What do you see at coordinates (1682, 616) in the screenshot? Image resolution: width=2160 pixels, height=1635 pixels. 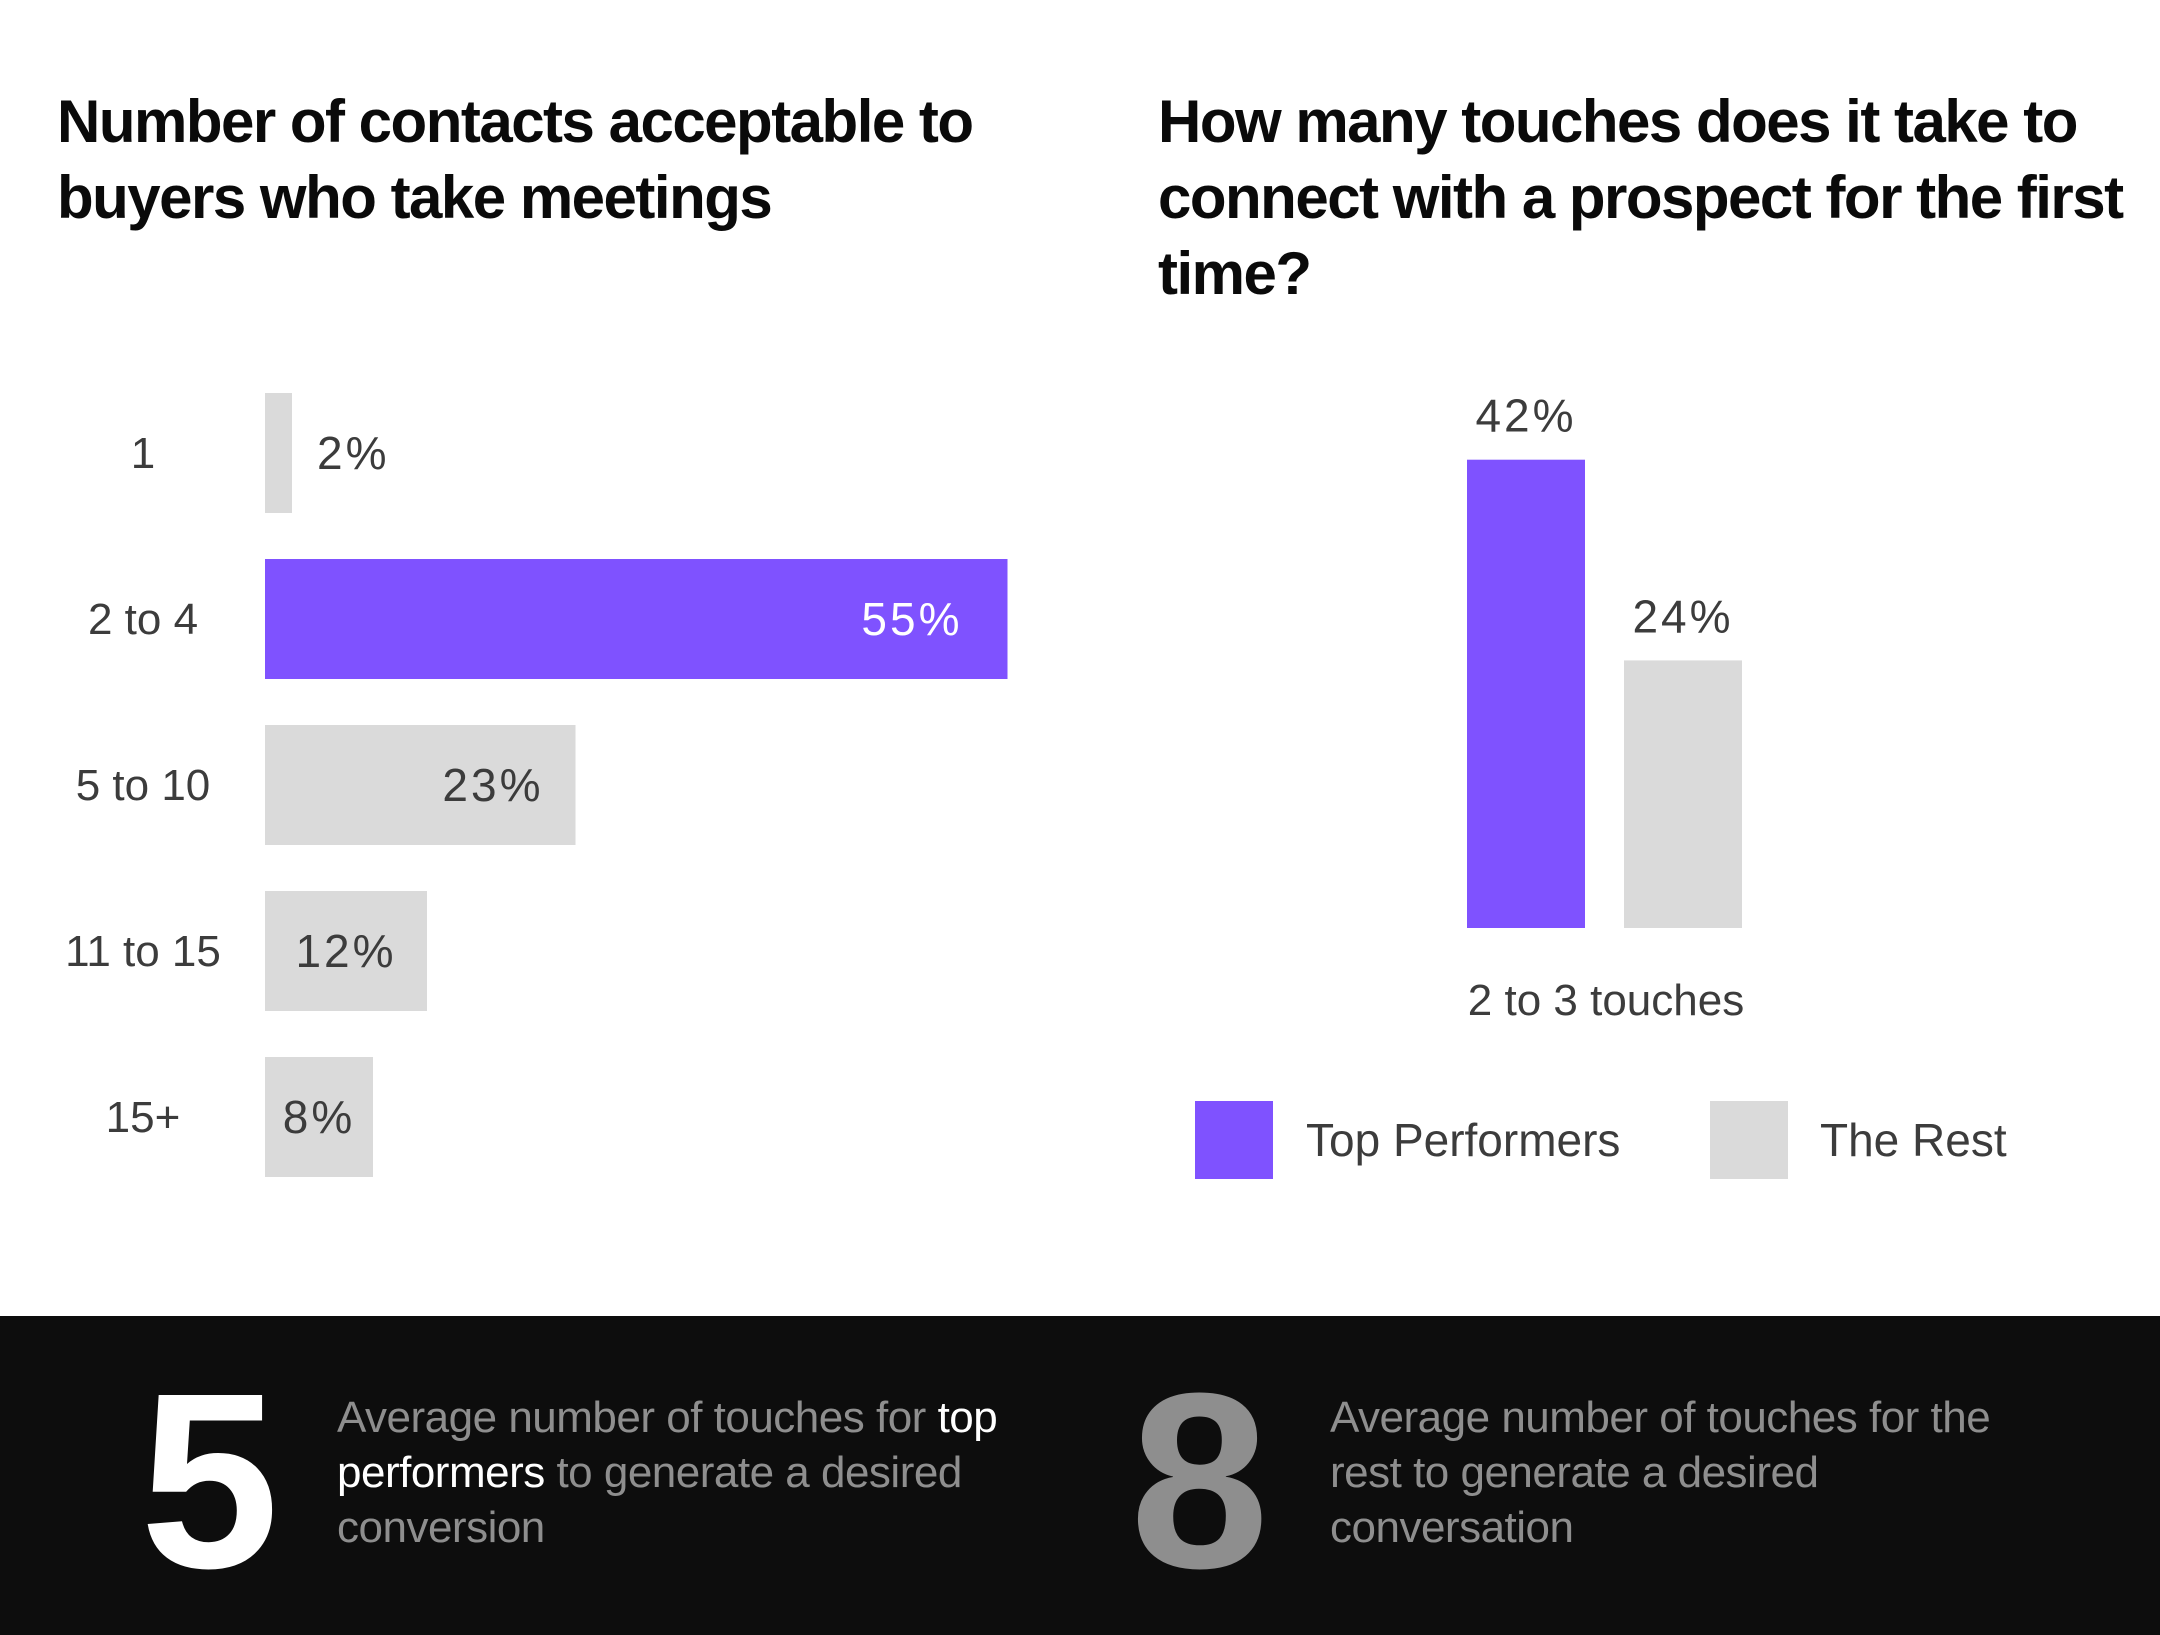 I see `data-label: 24%` at bounding box center [1682, 616].